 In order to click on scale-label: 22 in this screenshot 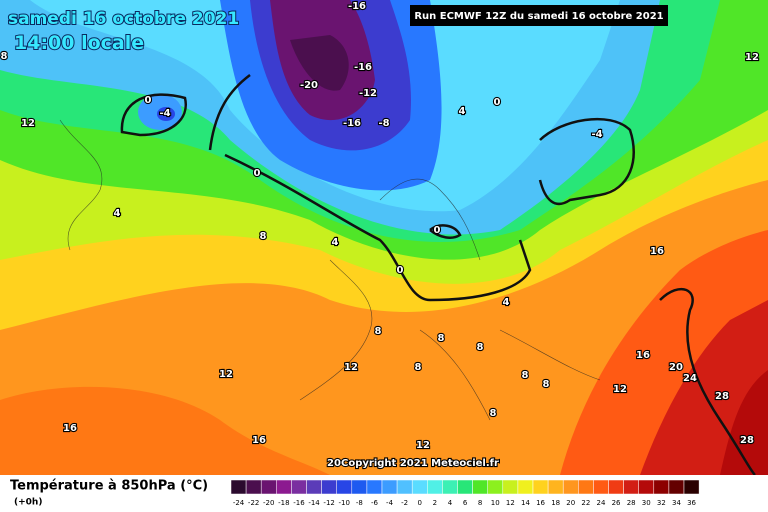, I will do `click(585, 503)`.